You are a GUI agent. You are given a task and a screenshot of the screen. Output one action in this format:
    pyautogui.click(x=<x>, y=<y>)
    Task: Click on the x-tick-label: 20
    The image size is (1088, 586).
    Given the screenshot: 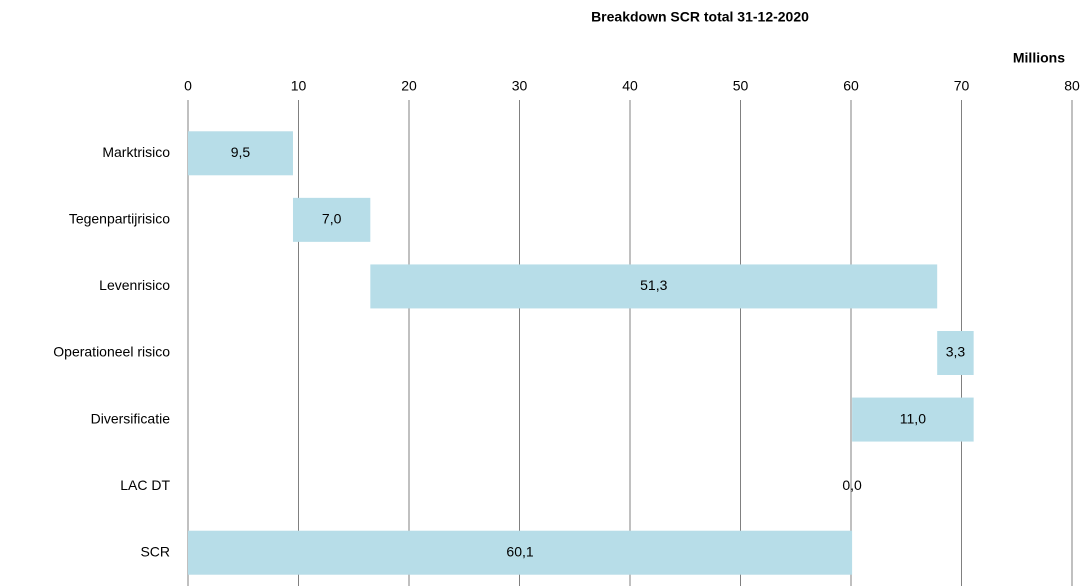 What is the action you would take?
    pyautogui.click(x=409, y=86)
    